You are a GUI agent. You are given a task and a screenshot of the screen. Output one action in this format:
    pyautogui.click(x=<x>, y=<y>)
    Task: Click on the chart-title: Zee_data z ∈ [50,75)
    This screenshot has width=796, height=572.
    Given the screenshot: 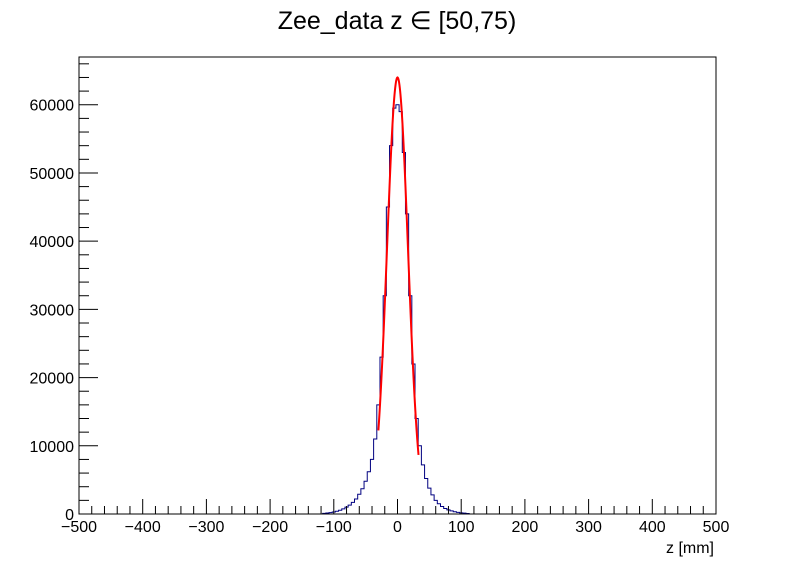 What is the action you would take?
    pyautogui.click(x=397, y=21)
    